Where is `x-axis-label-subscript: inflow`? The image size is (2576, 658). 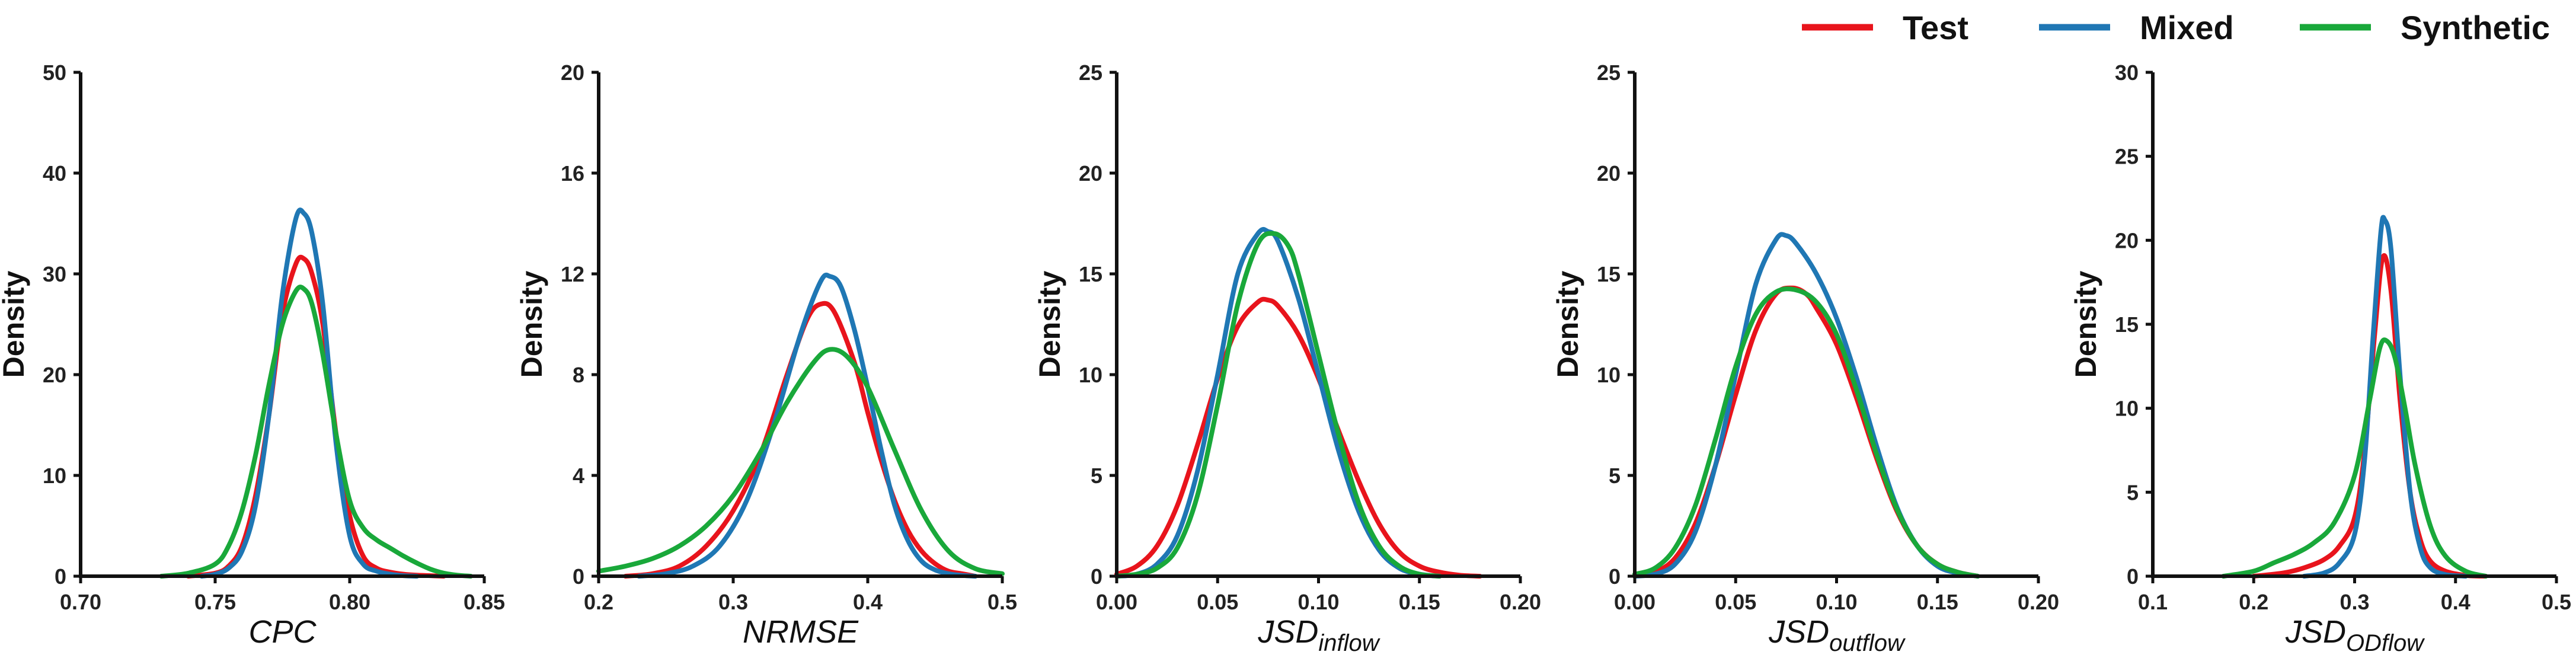
x-axis-label-subscript: inflow is located at coordinates (1349, 643).